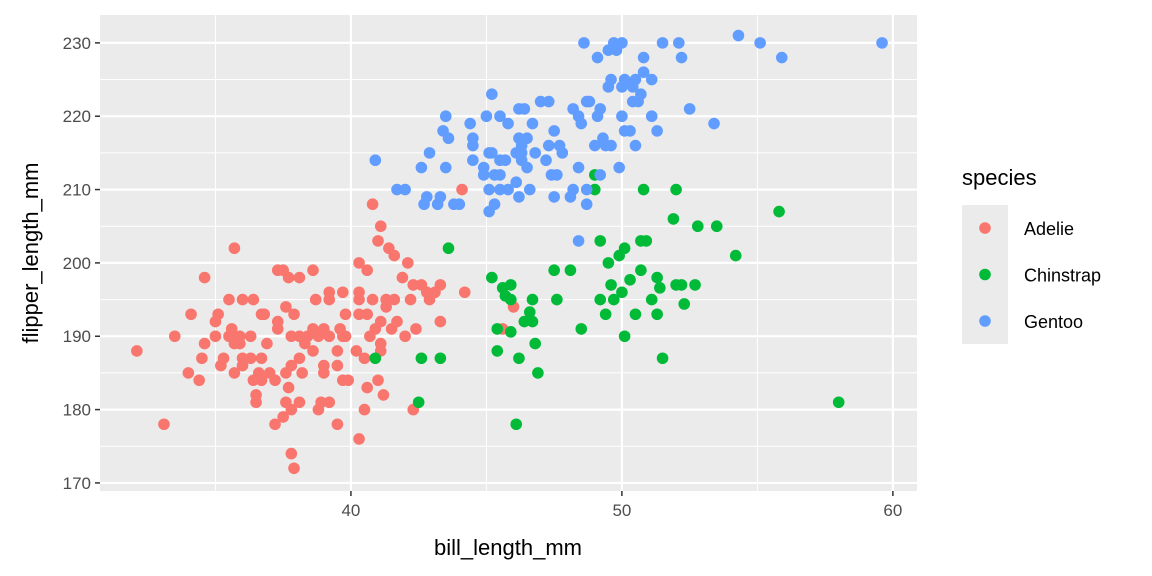 Image resolution: width=1152 pixels, height=576 pixels. Describe the element at coordinates (1062, 276) in the screenshot. I see `legend-label-chinstrap: Chinstrap` at that location.